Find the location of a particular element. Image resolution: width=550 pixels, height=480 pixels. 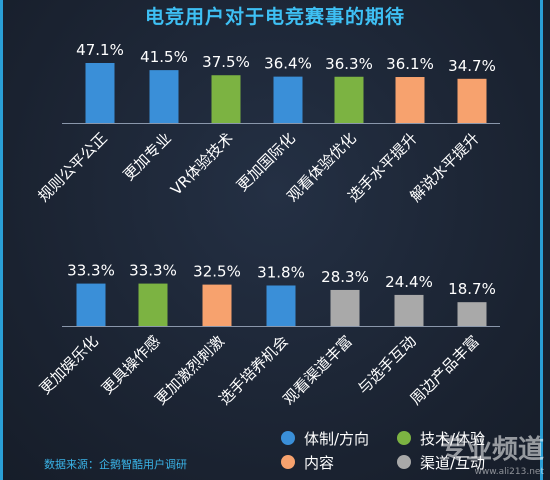

value-label: 41.5% is located at coordinates (164, 57).